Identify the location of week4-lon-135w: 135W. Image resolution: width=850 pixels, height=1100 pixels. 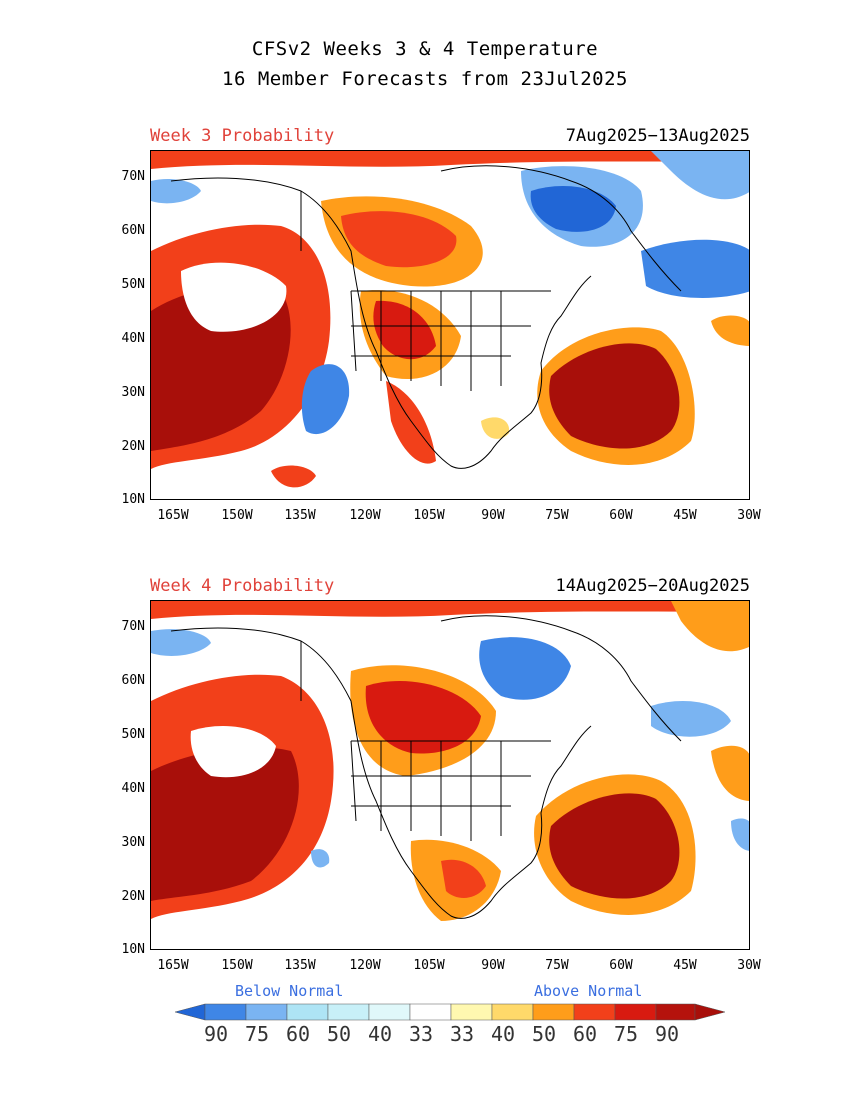
(300, 965).